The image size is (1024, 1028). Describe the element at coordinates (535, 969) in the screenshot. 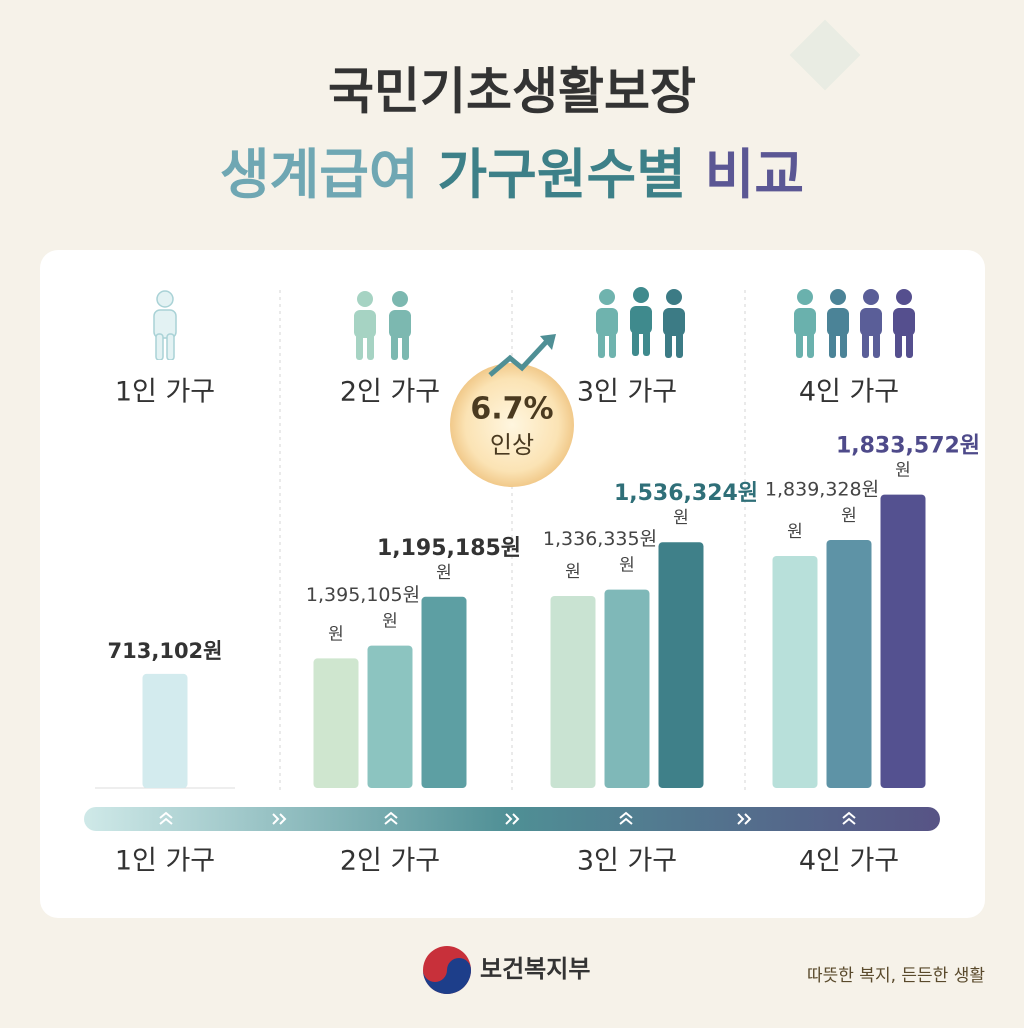

I see `org-name: 보건복지부` at that location.